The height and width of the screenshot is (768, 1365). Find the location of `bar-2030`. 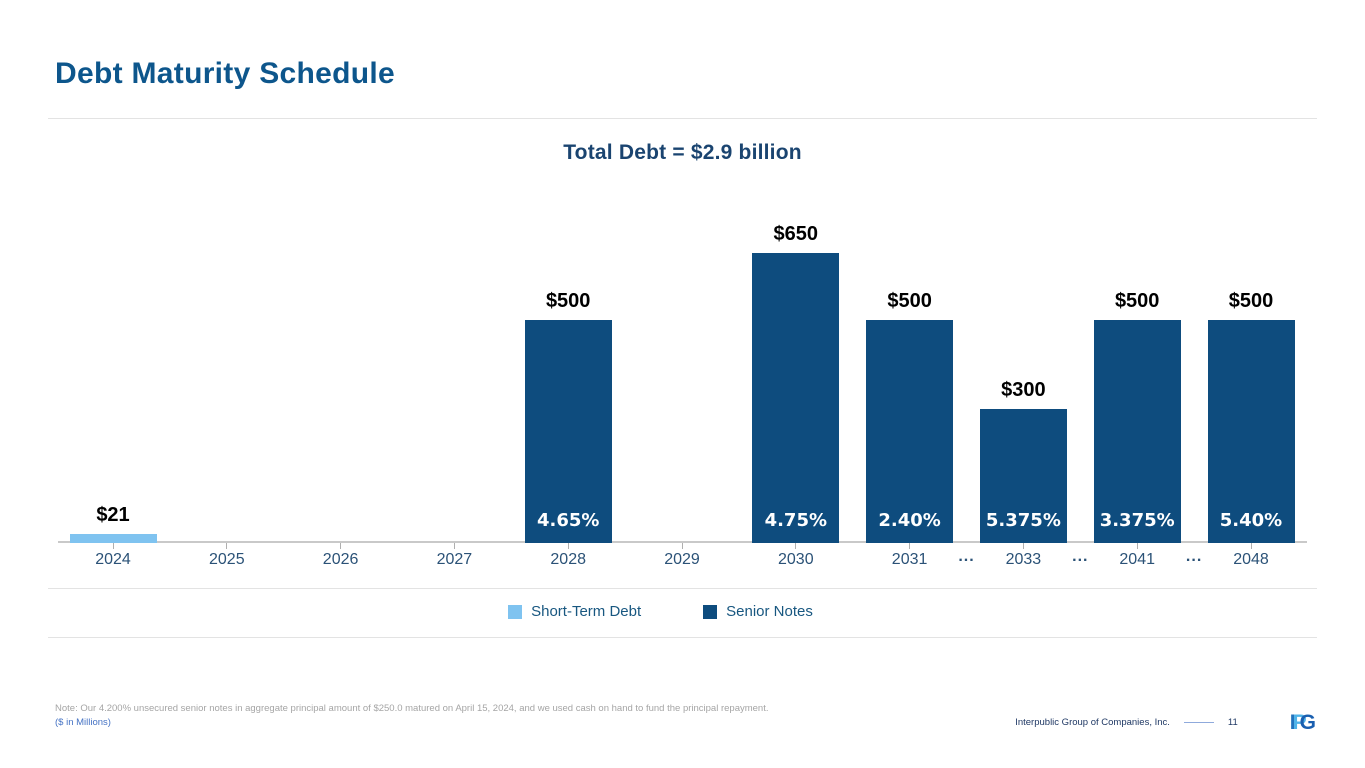

bar-2030 is located at coordinates (796, 398).